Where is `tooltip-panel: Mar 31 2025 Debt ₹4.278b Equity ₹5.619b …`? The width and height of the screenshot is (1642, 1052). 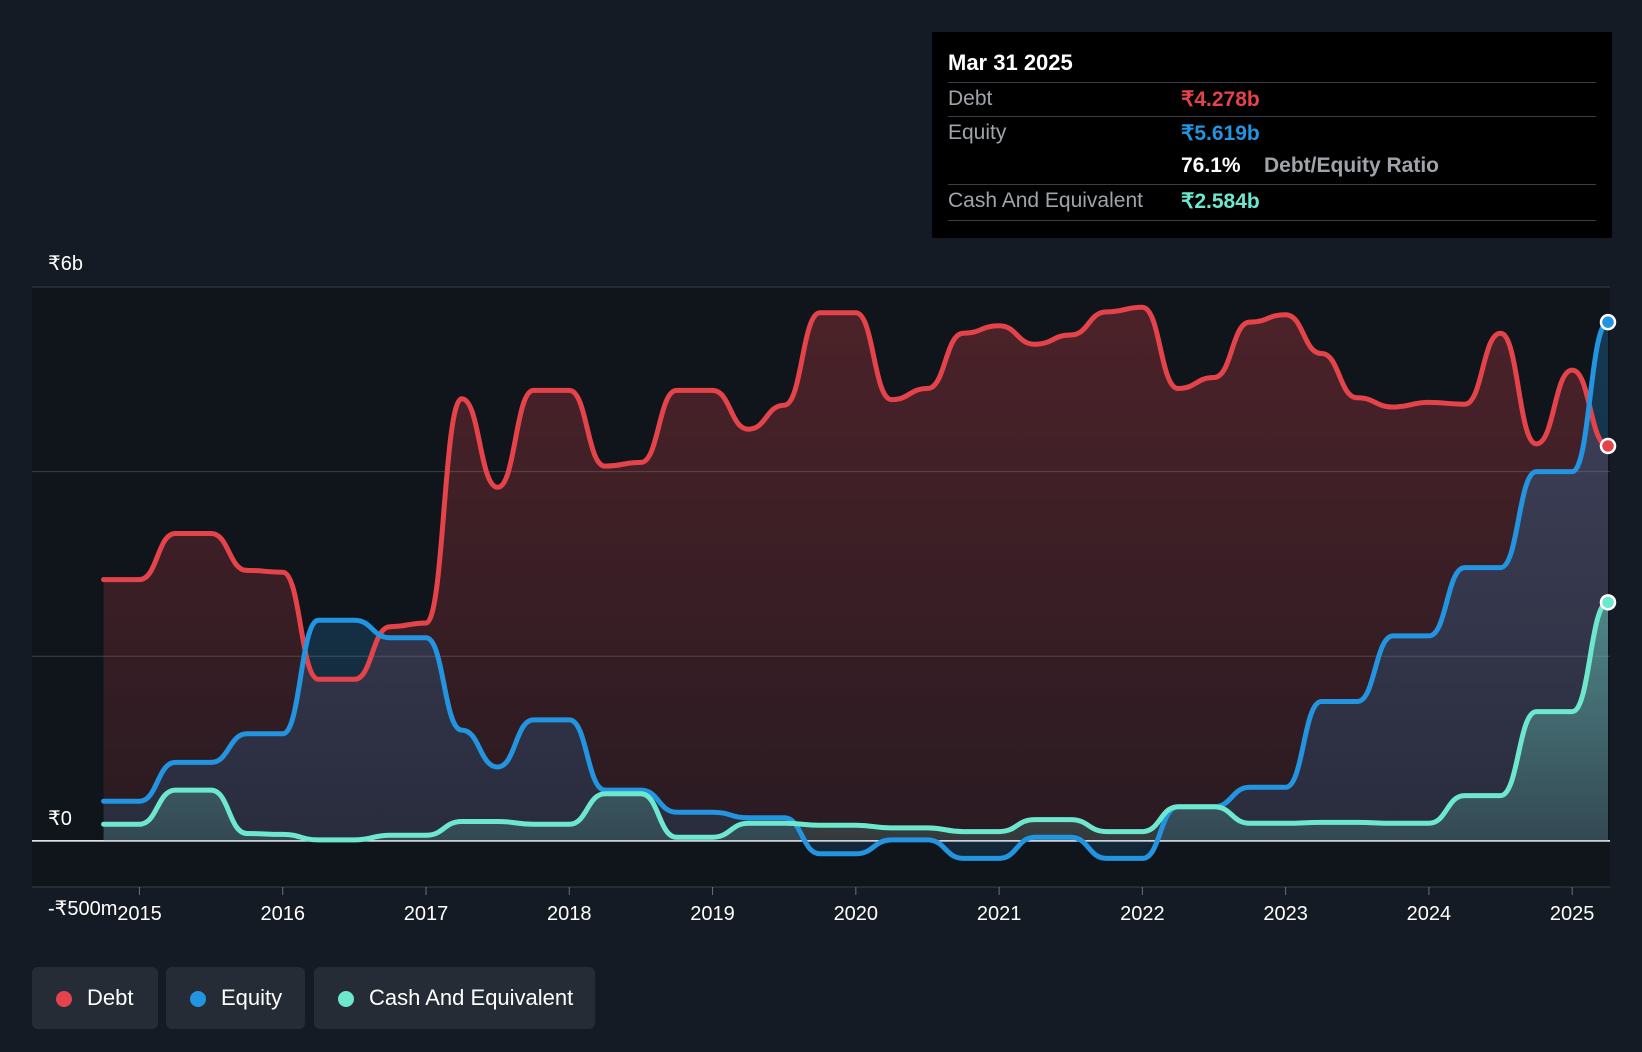
tooltip-panel: Mar 31 2025 Debt ₹4.278b Equity ₹5.619b … is located at coordinates (1272, 135).